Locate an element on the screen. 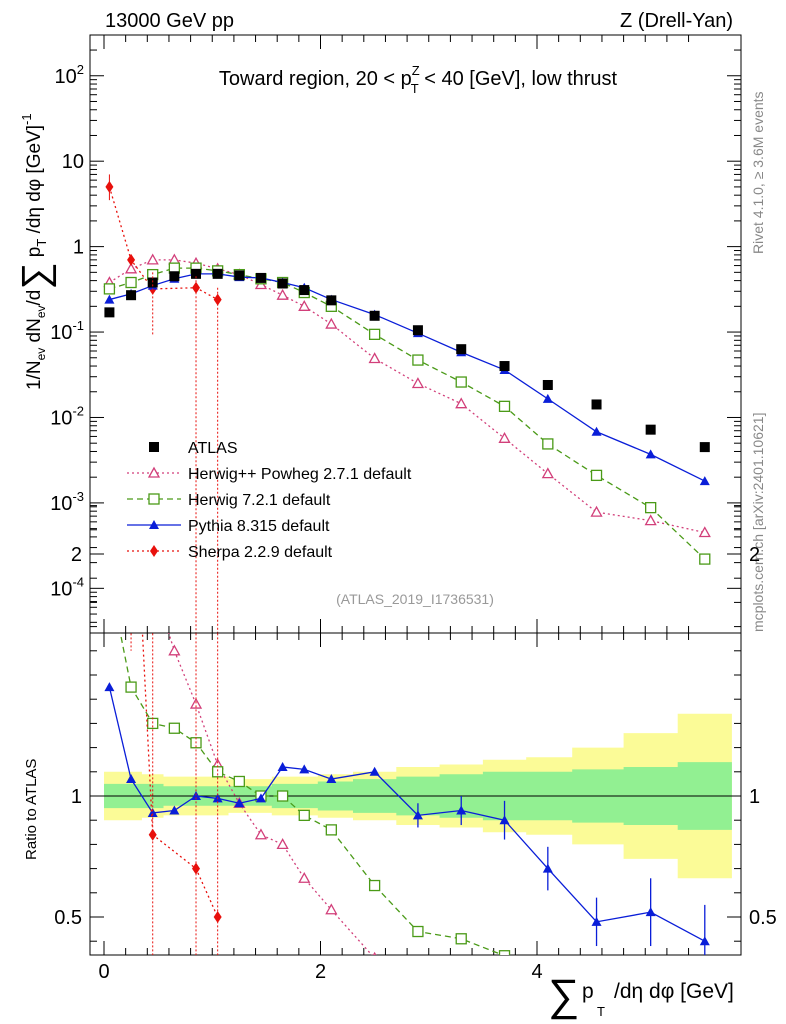  ratio-y-tick-label: 0.5 is located at coordinates (68, 918).